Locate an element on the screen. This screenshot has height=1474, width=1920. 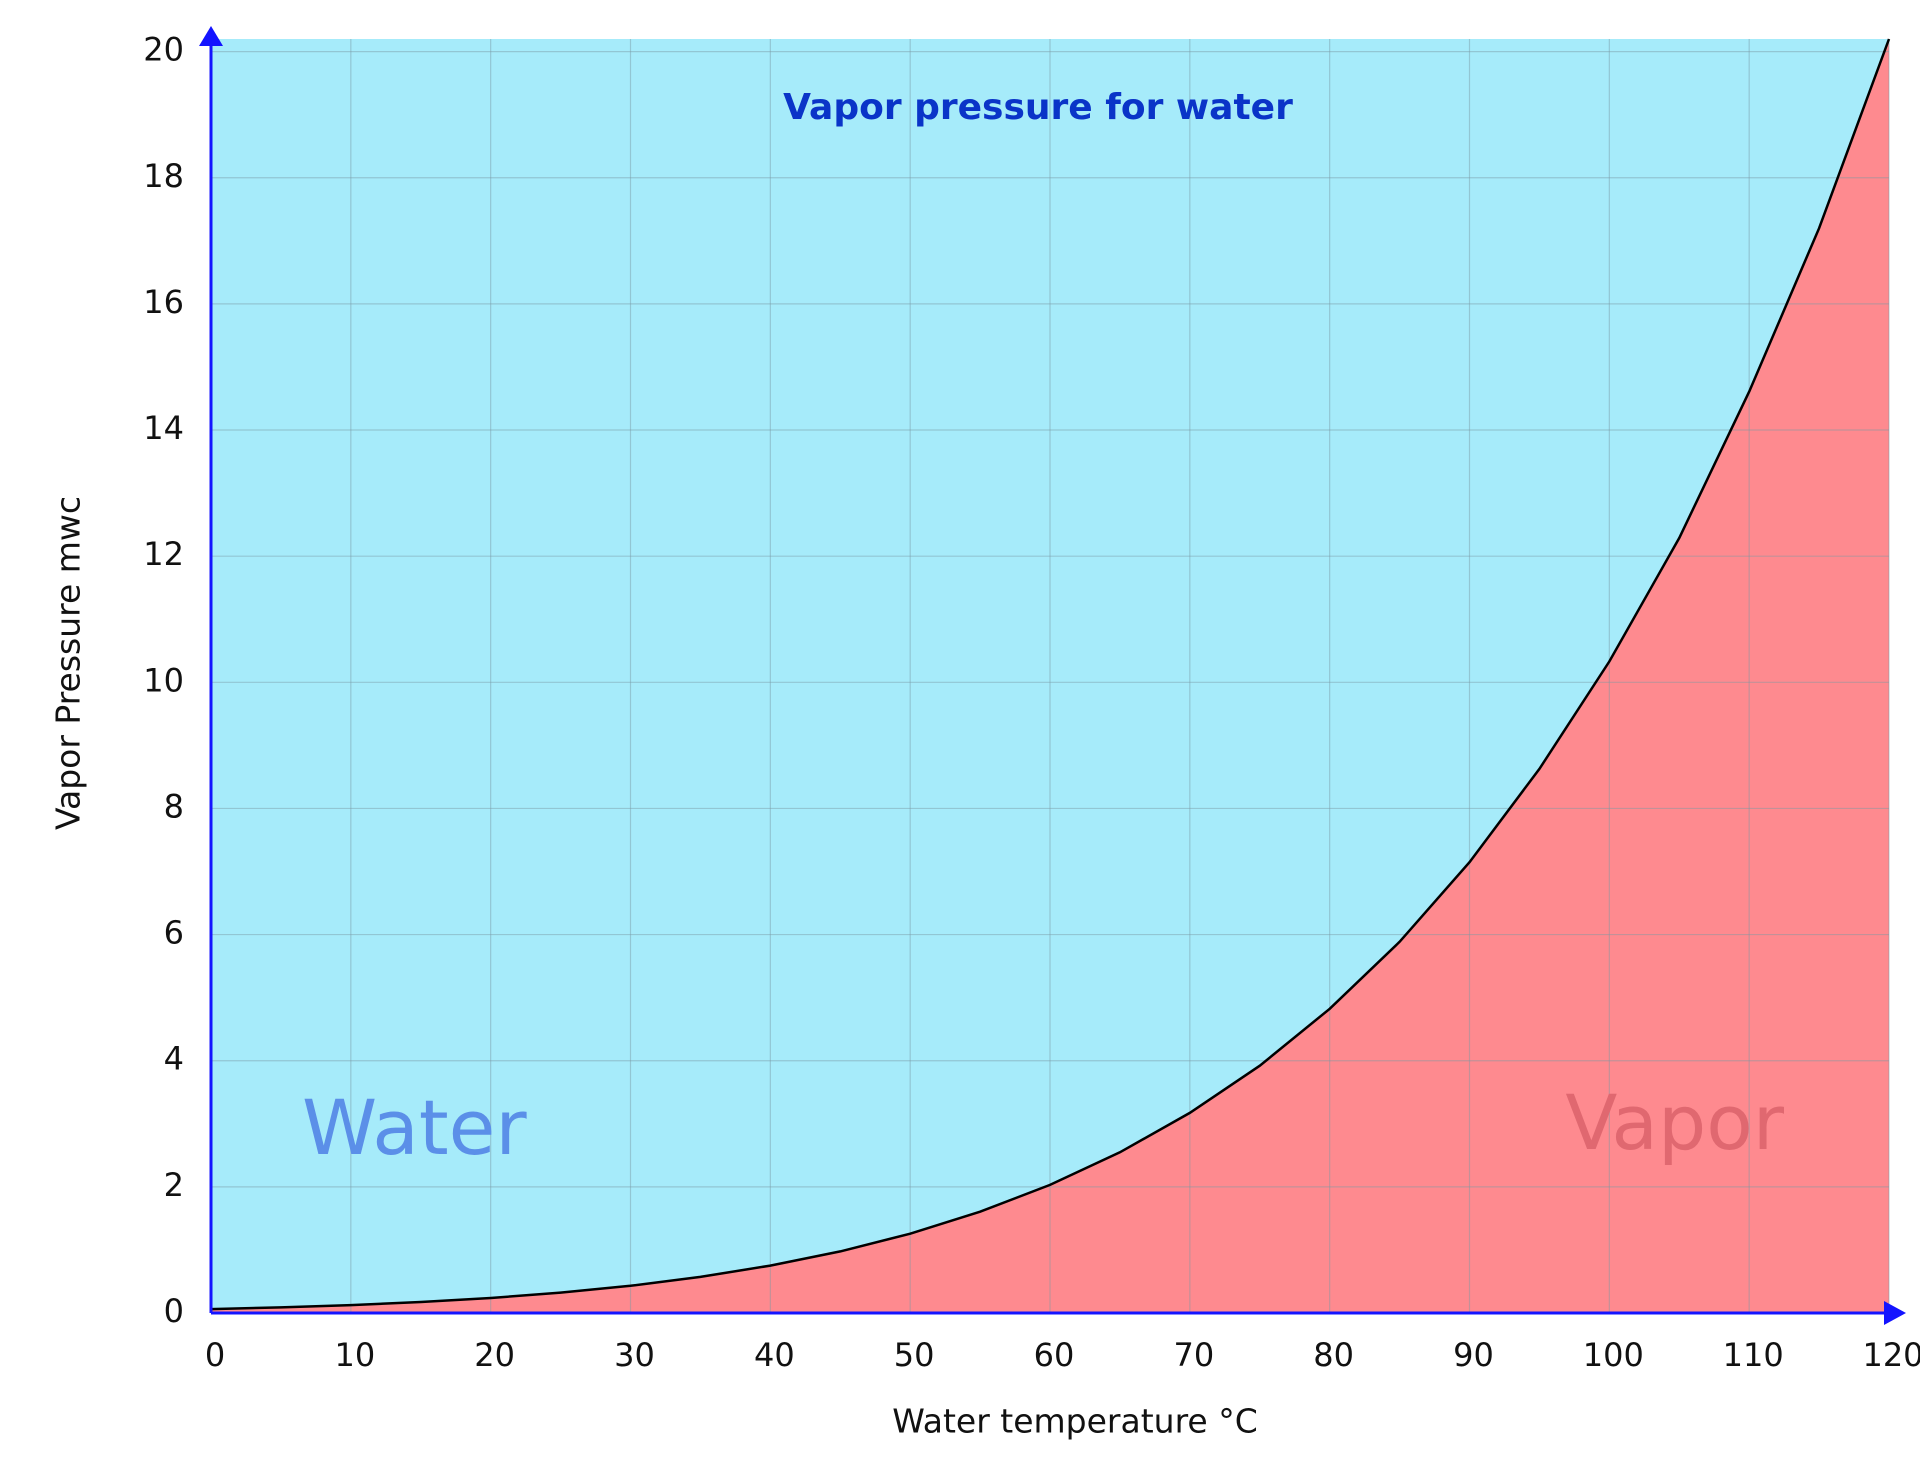
y-tick-label: 4 is located at coordinates (174, 1059).